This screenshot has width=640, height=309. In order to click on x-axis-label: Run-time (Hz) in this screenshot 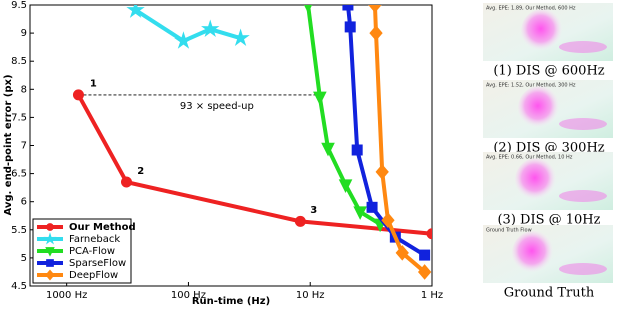, I will do `click(231, 301)`.